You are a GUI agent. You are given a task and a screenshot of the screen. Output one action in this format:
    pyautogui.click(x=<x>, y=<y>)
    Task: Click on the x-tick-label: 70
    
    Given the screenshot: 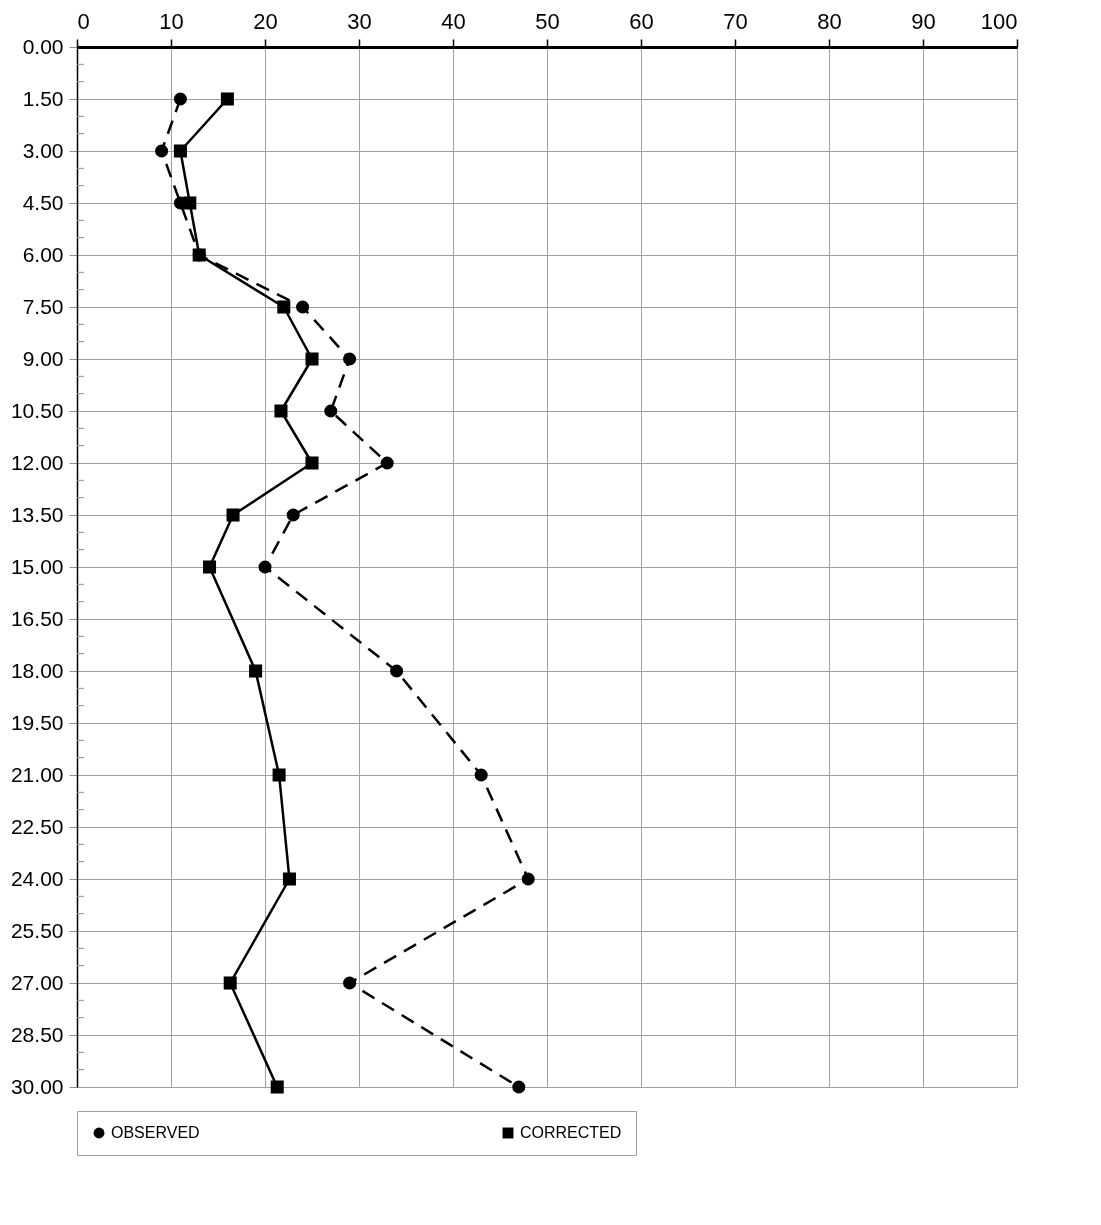 What is the action you would take?
    pyautogui.click(x=735, y=21)
    